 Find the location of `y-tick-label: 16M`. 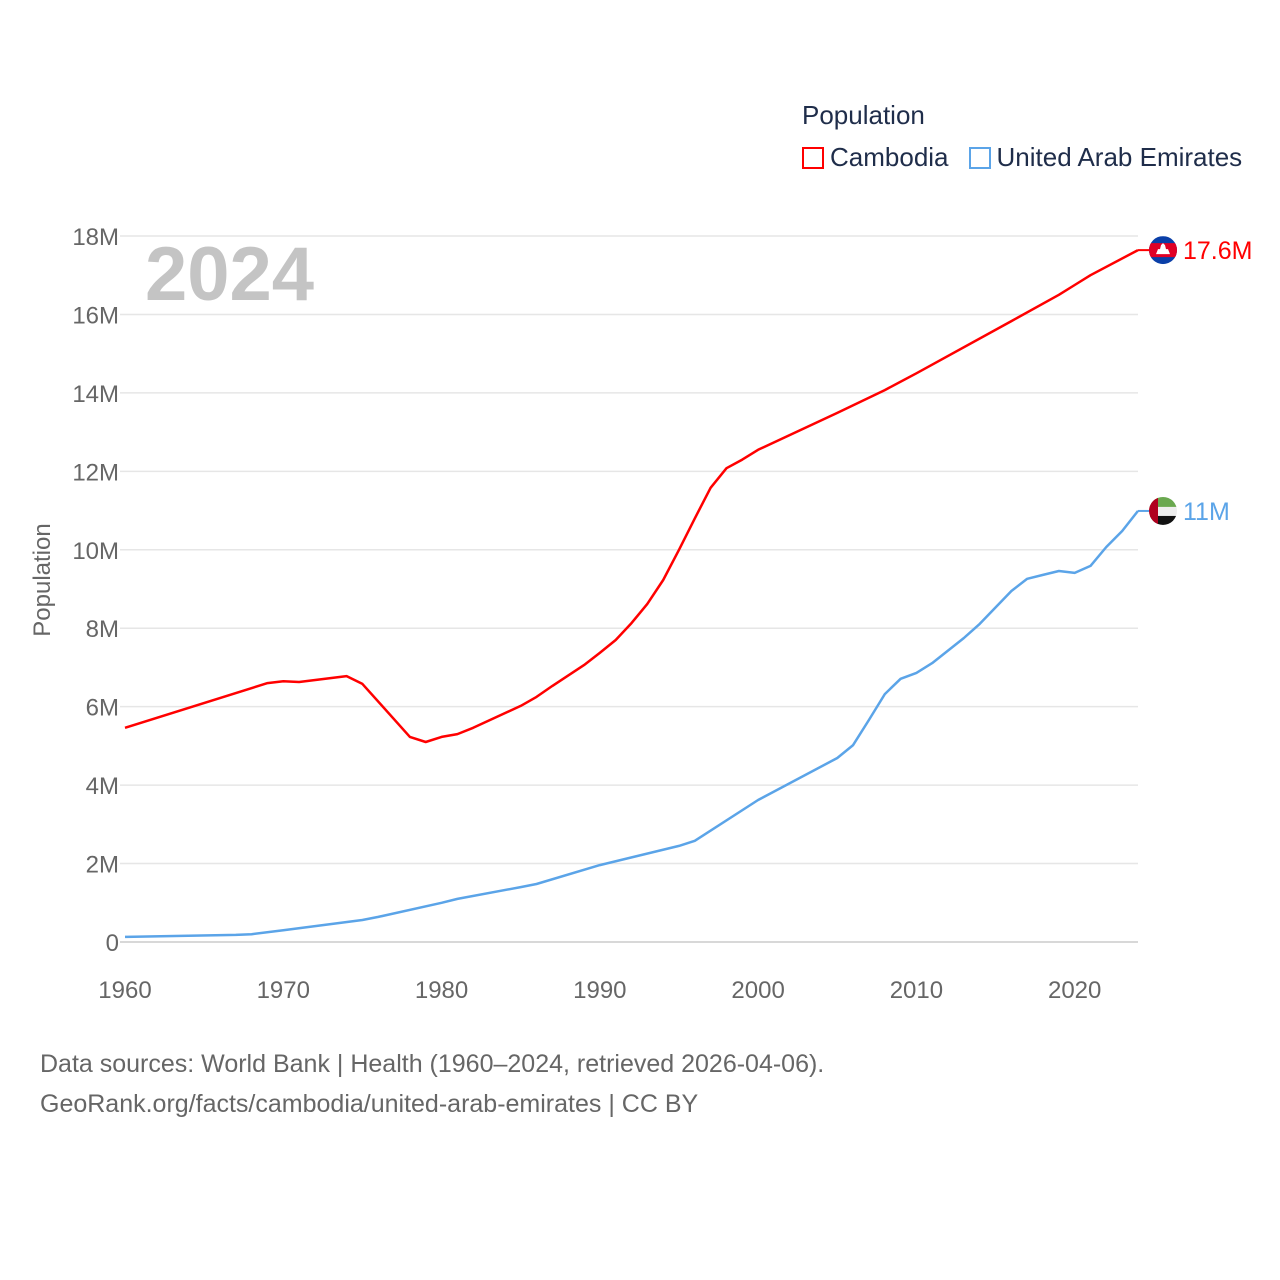

y-tick-label: 16M is located at coordinates (95, 315).